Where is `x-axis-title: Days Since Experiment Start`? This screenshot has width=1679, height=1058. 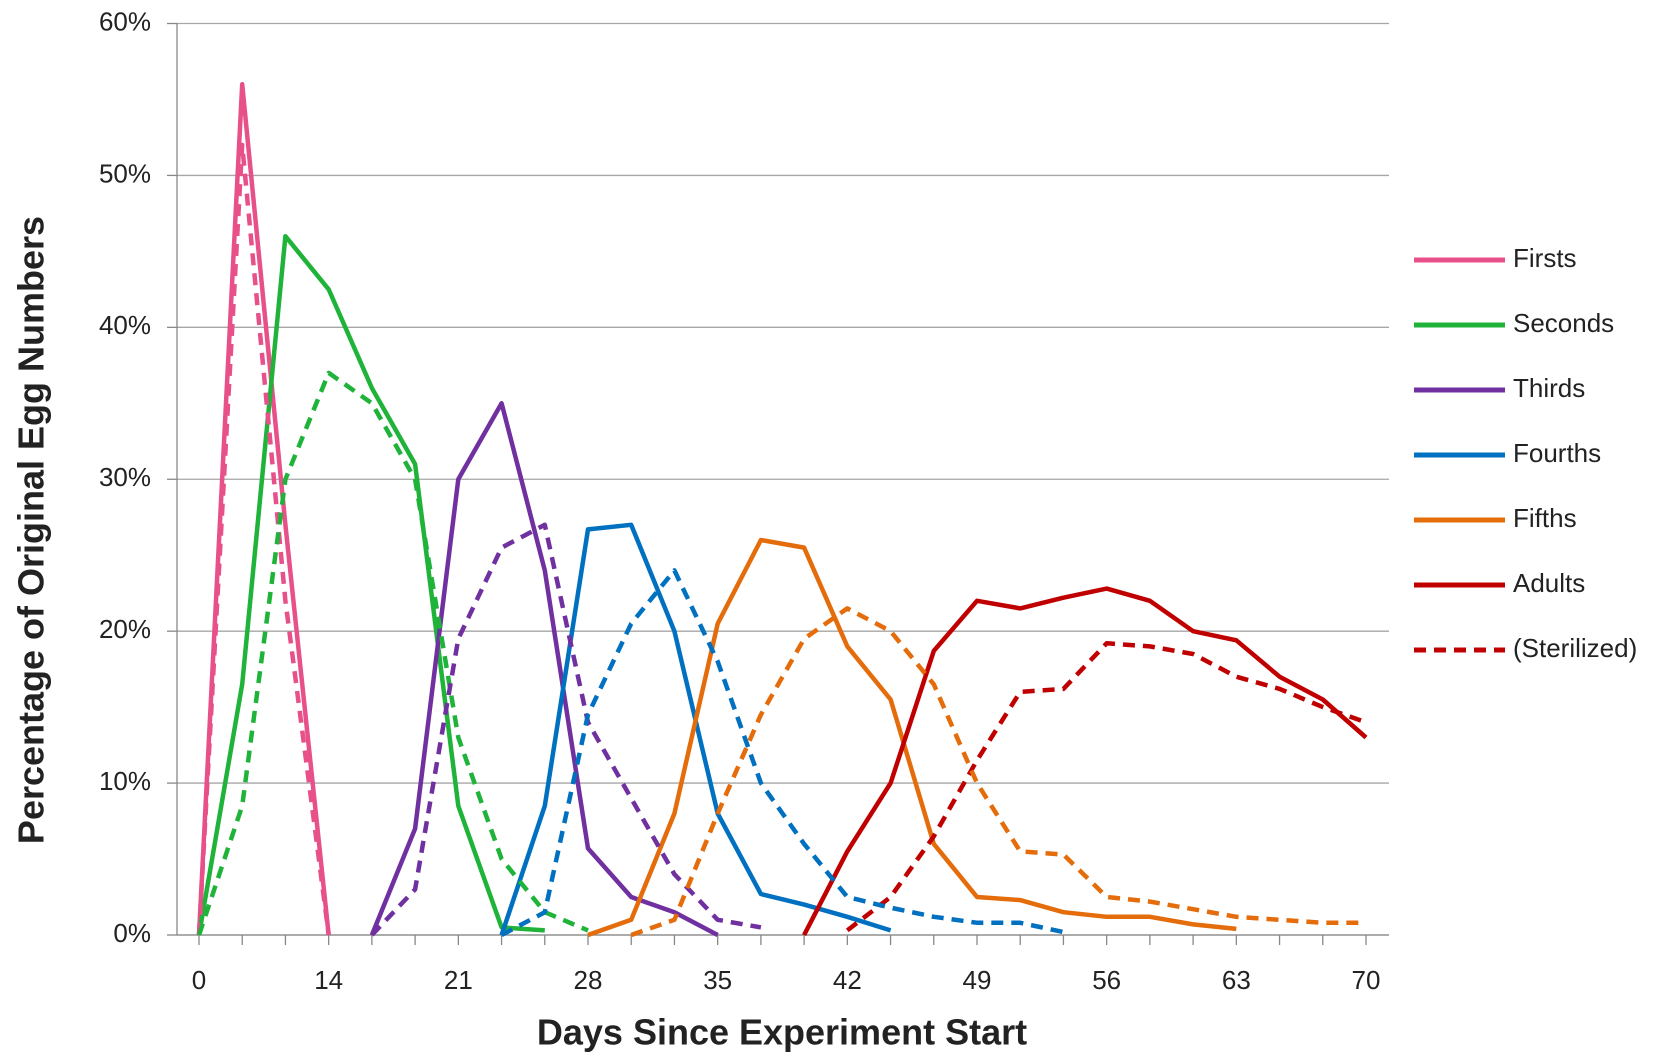
x-axis-title: Days Since Experiment Start is located at coordinates (782, 1032).